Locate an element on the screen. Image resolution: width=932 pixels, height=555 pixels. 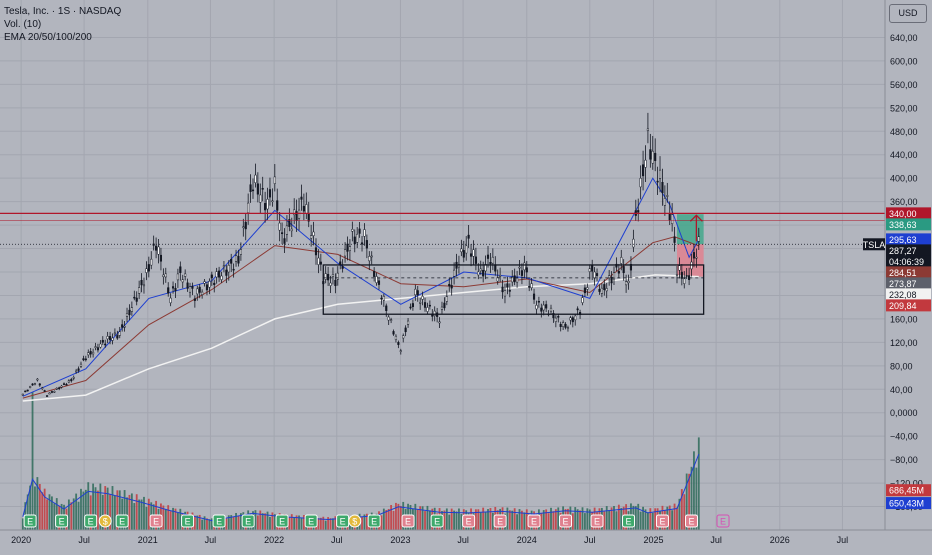
x-tick-label: 2023 is located at coordinates (400, 540).